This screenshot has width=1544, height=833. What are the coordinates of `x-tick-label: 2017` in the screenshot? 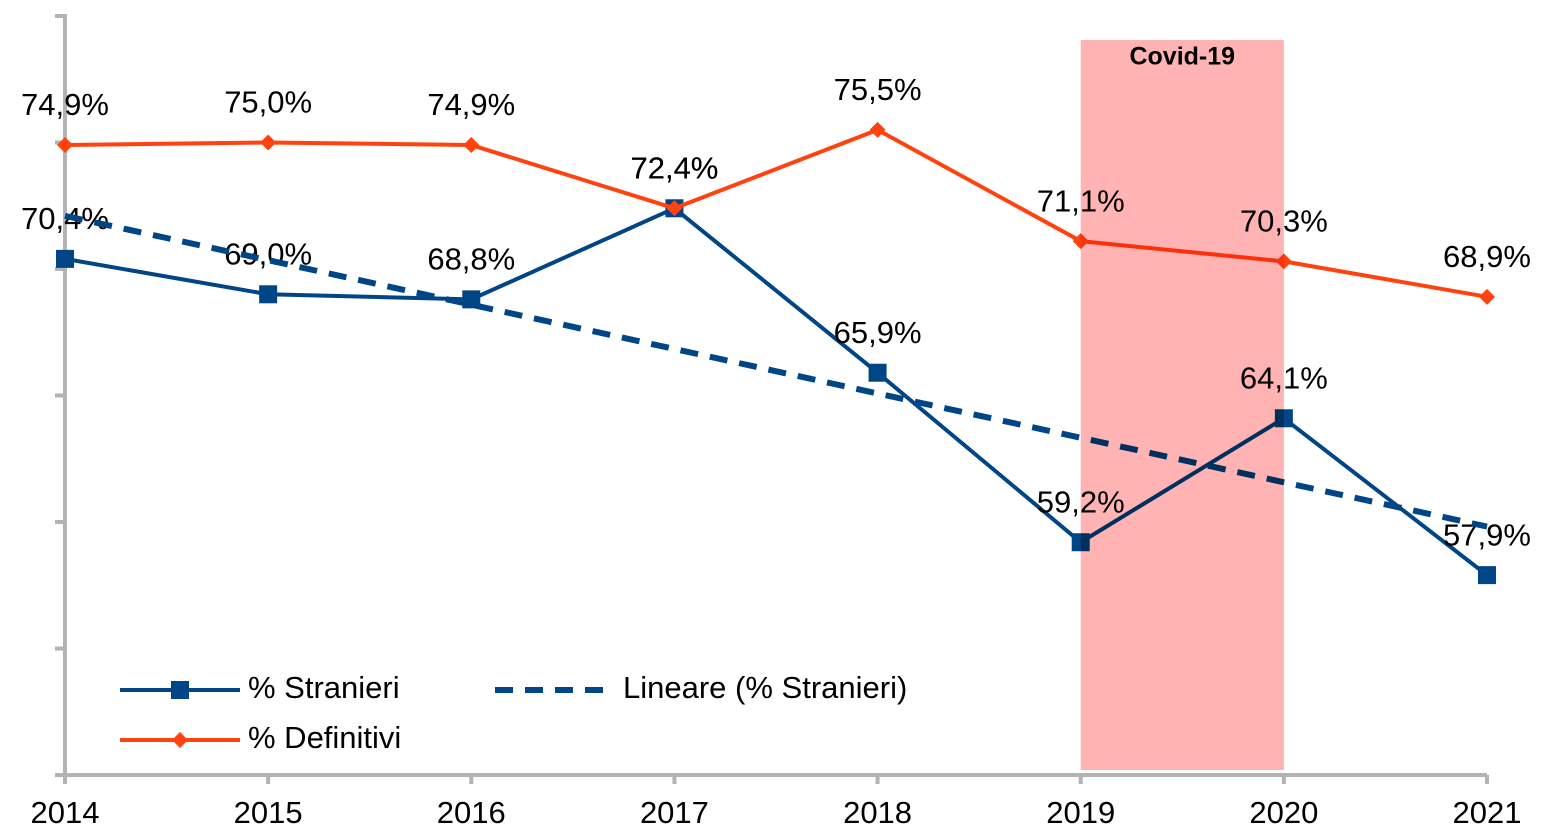 It's located at (674, 812).